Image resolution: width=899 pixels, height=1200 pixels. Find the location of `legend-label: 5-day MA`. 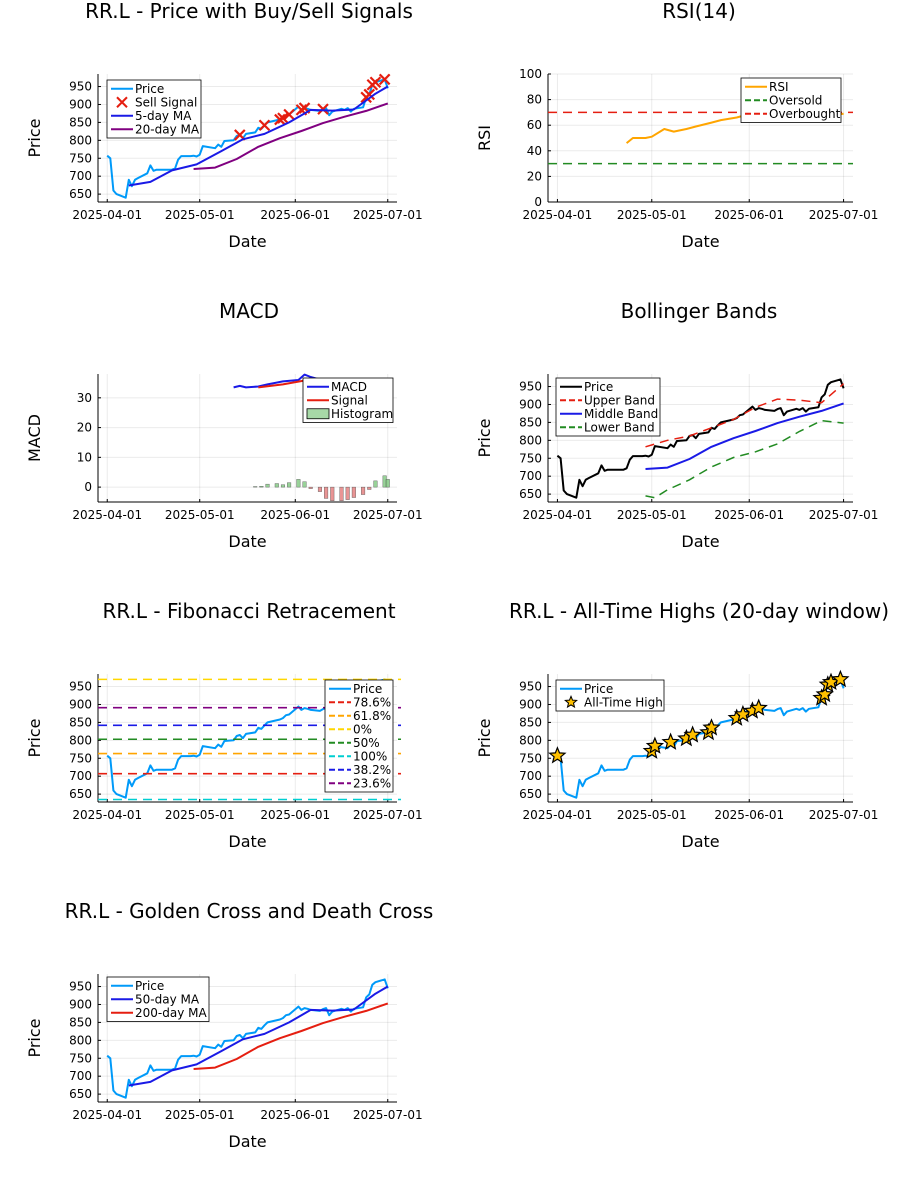

legend-label: 5-day MA is located at coordinates (163, 116).